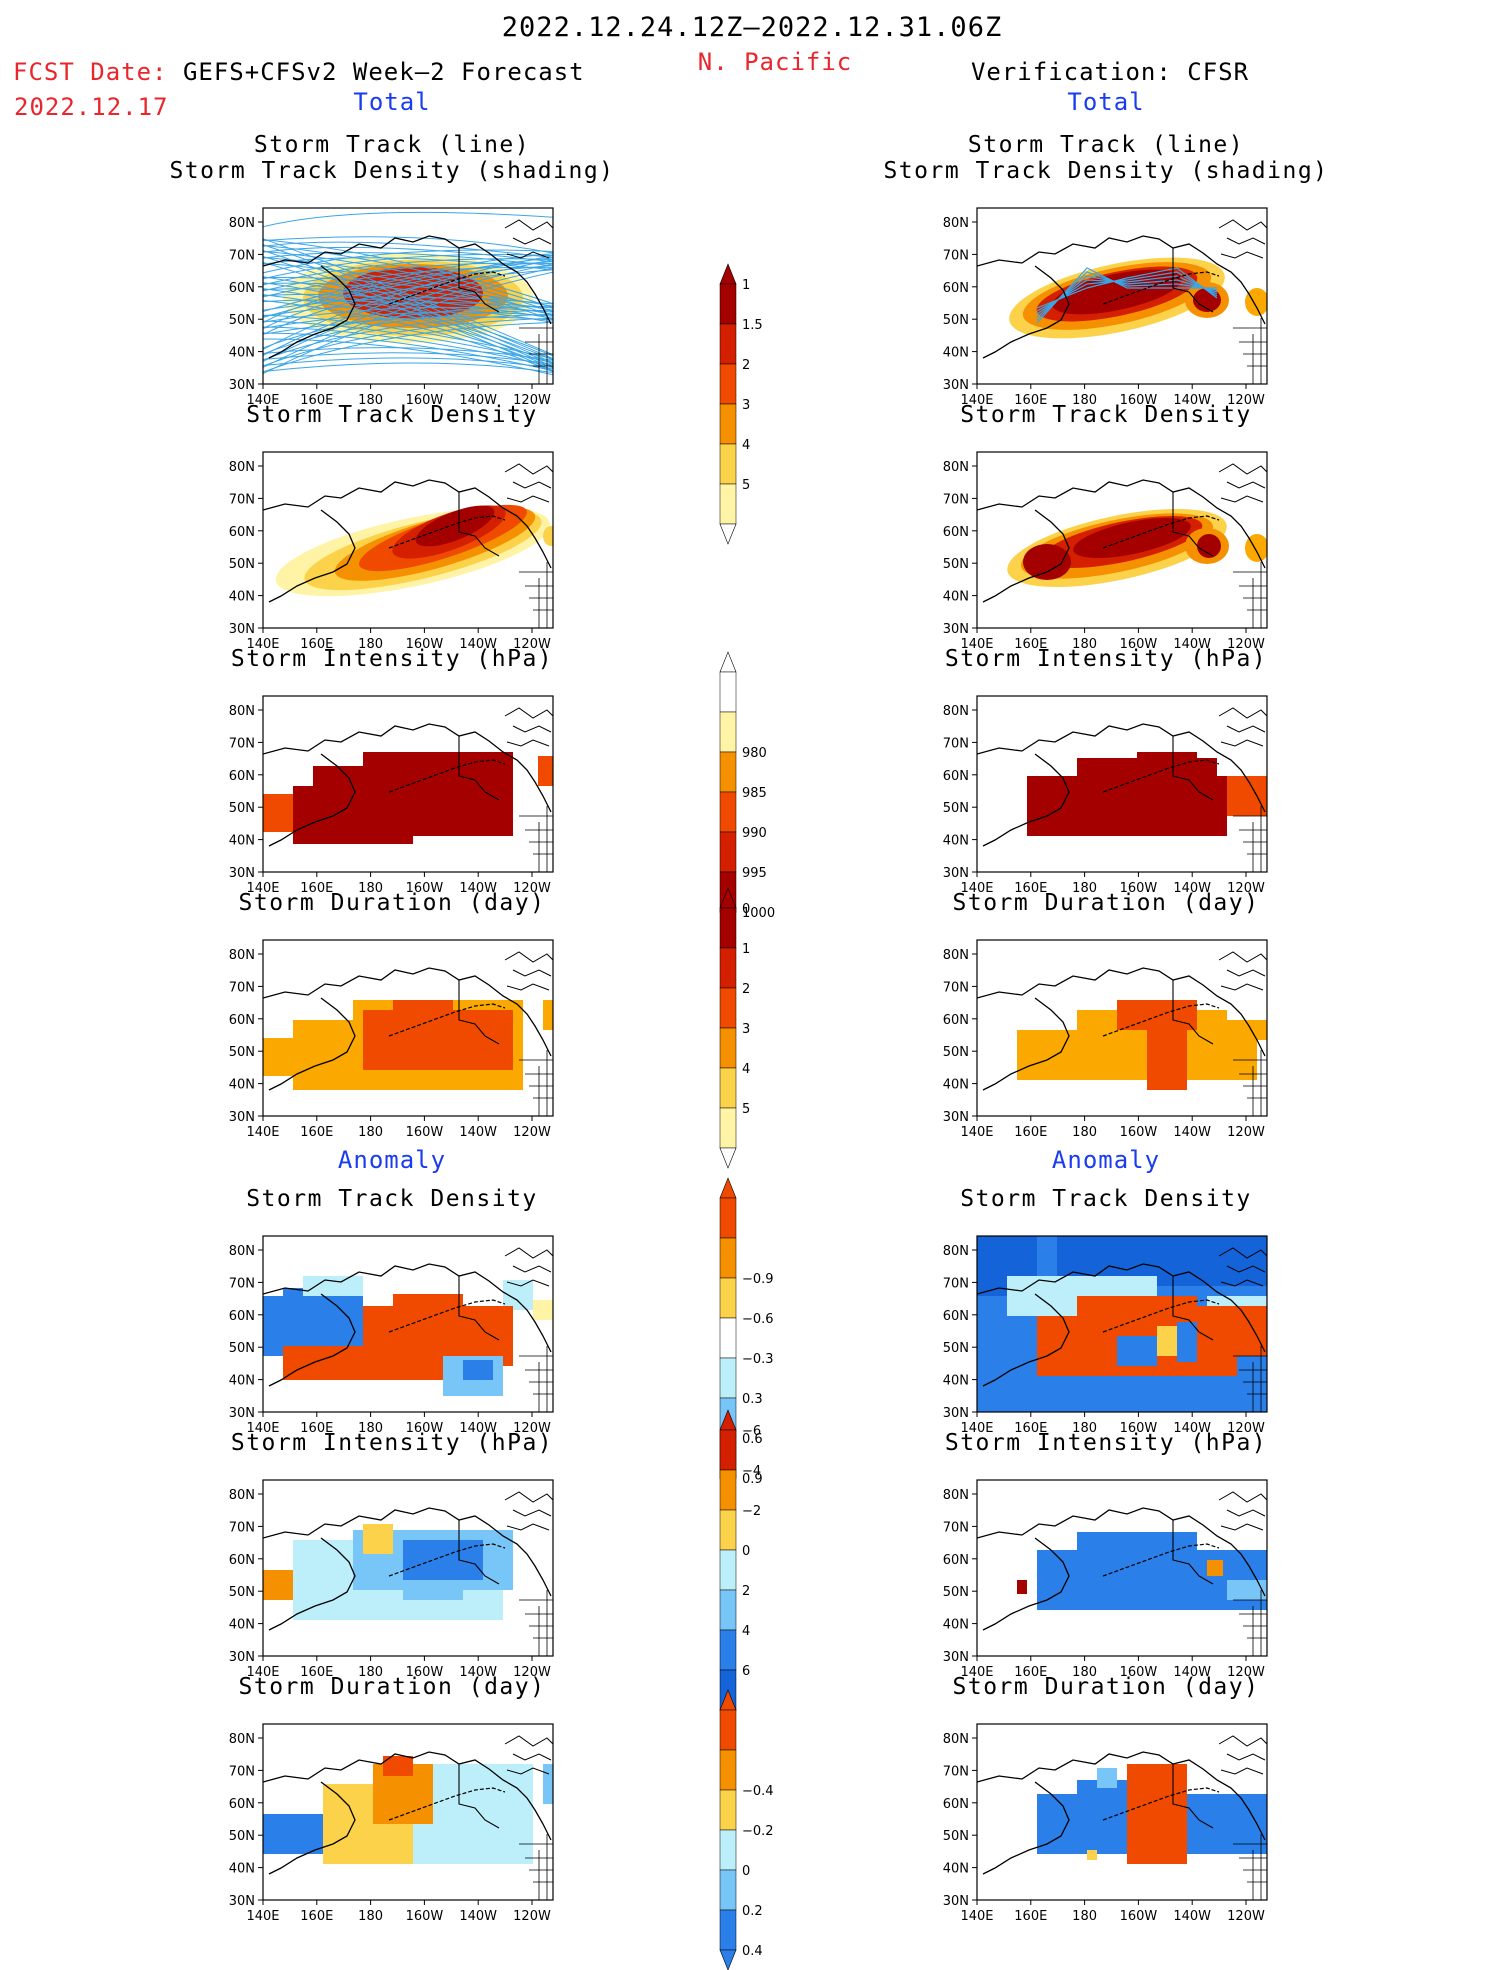  I want to click on colorbar-label: −4, so click(751, 1471).